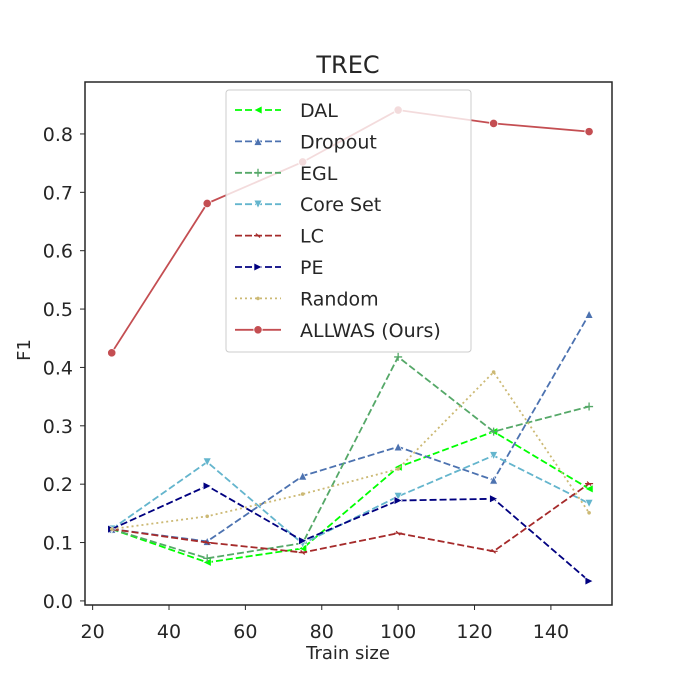 Image resolution: width=680 pixels, height=680 pixels. Describe the element at coordinates (589, 489) in the screenshot. I see `data-point-dal` at that location.